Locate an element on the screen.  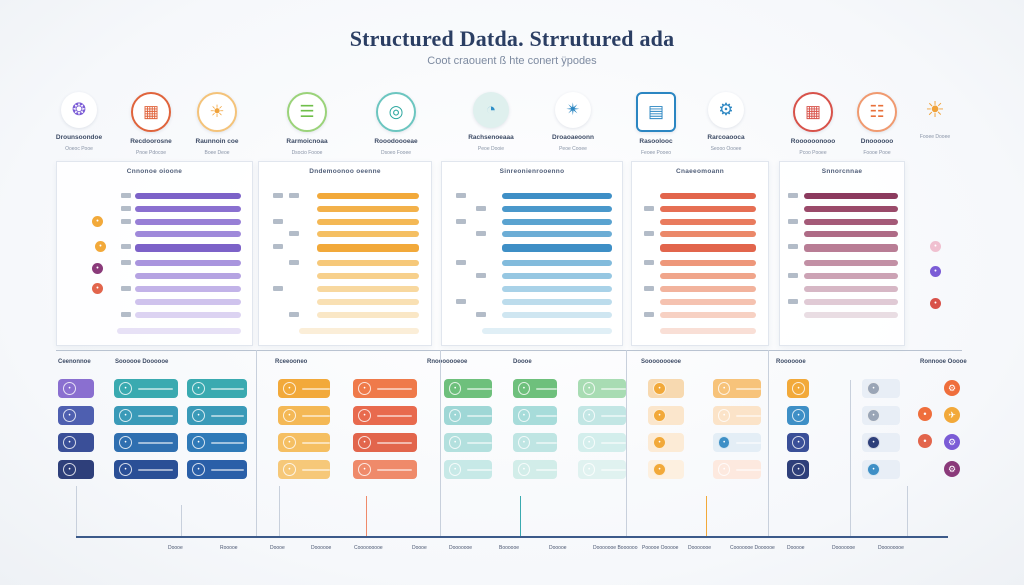
top-icon-3: ☀ Raunnoin coe Boee Deoe is located at coordinates (217, 124).